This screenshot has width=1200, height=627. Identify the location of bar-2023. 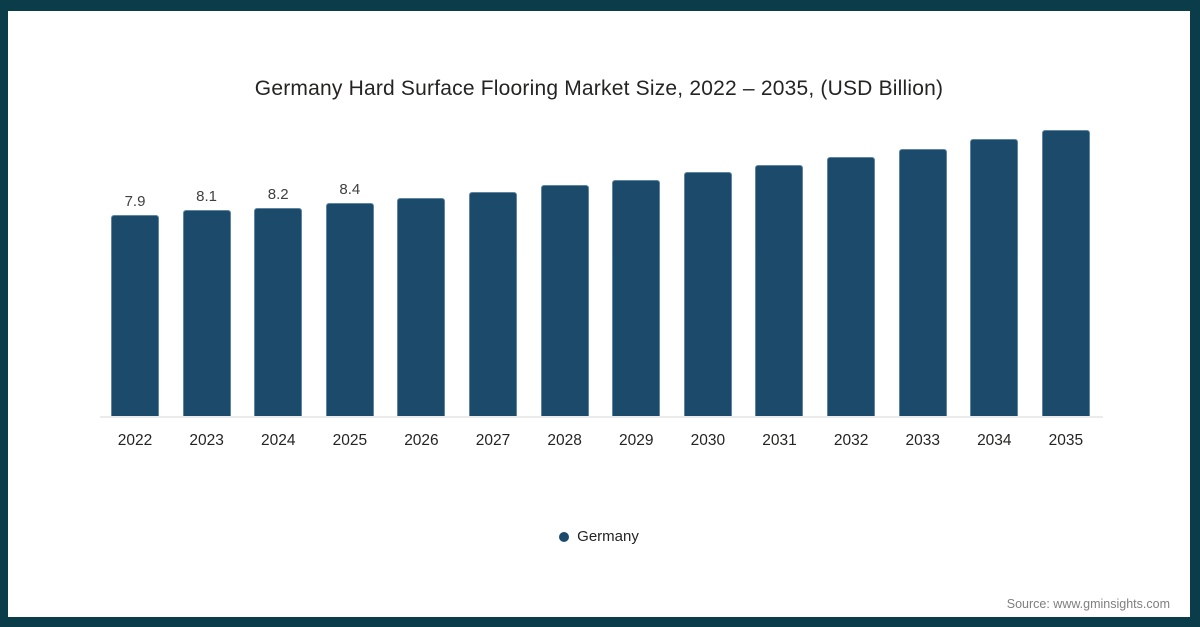
(206, 313).